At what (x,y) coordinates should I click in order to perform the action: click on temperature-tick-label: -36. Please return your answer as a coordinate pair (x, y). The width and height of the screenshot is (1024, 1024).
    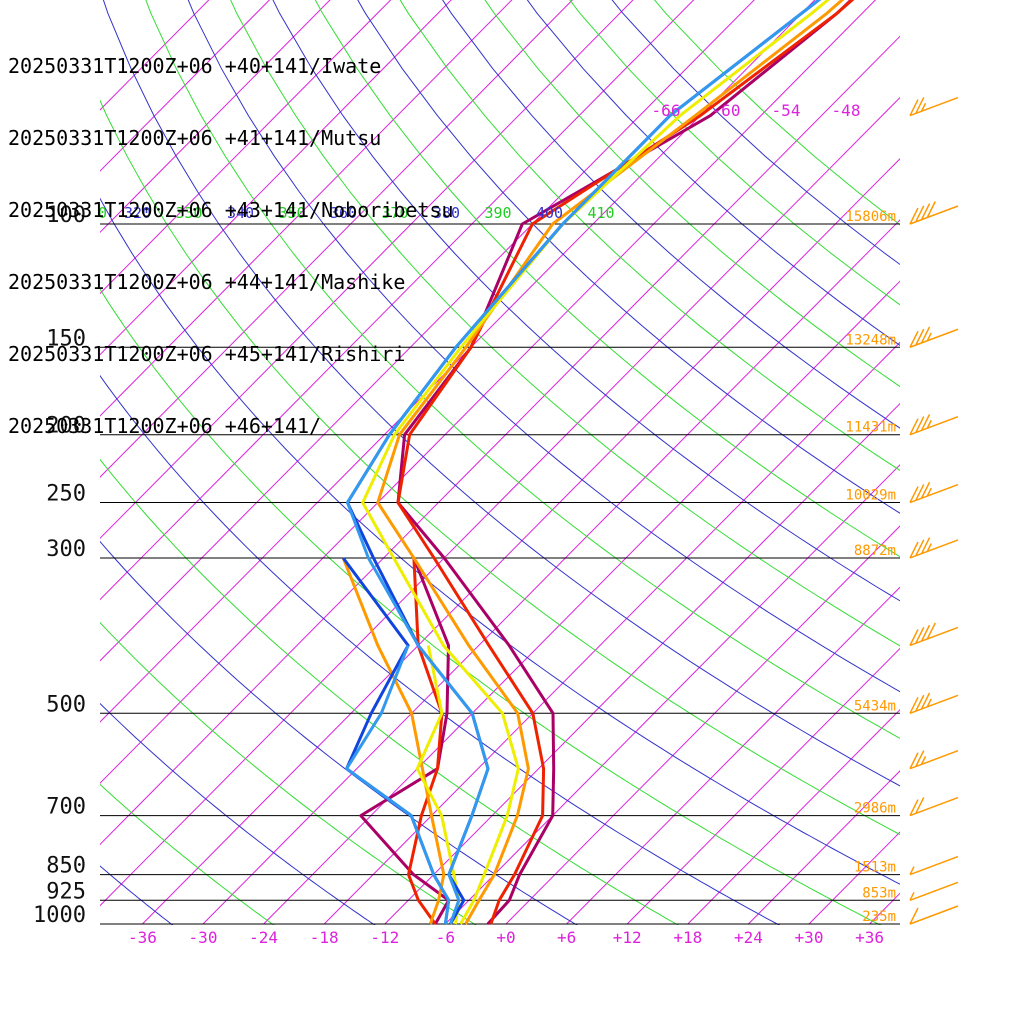
    Looking at the image, I should click on (142, 937).